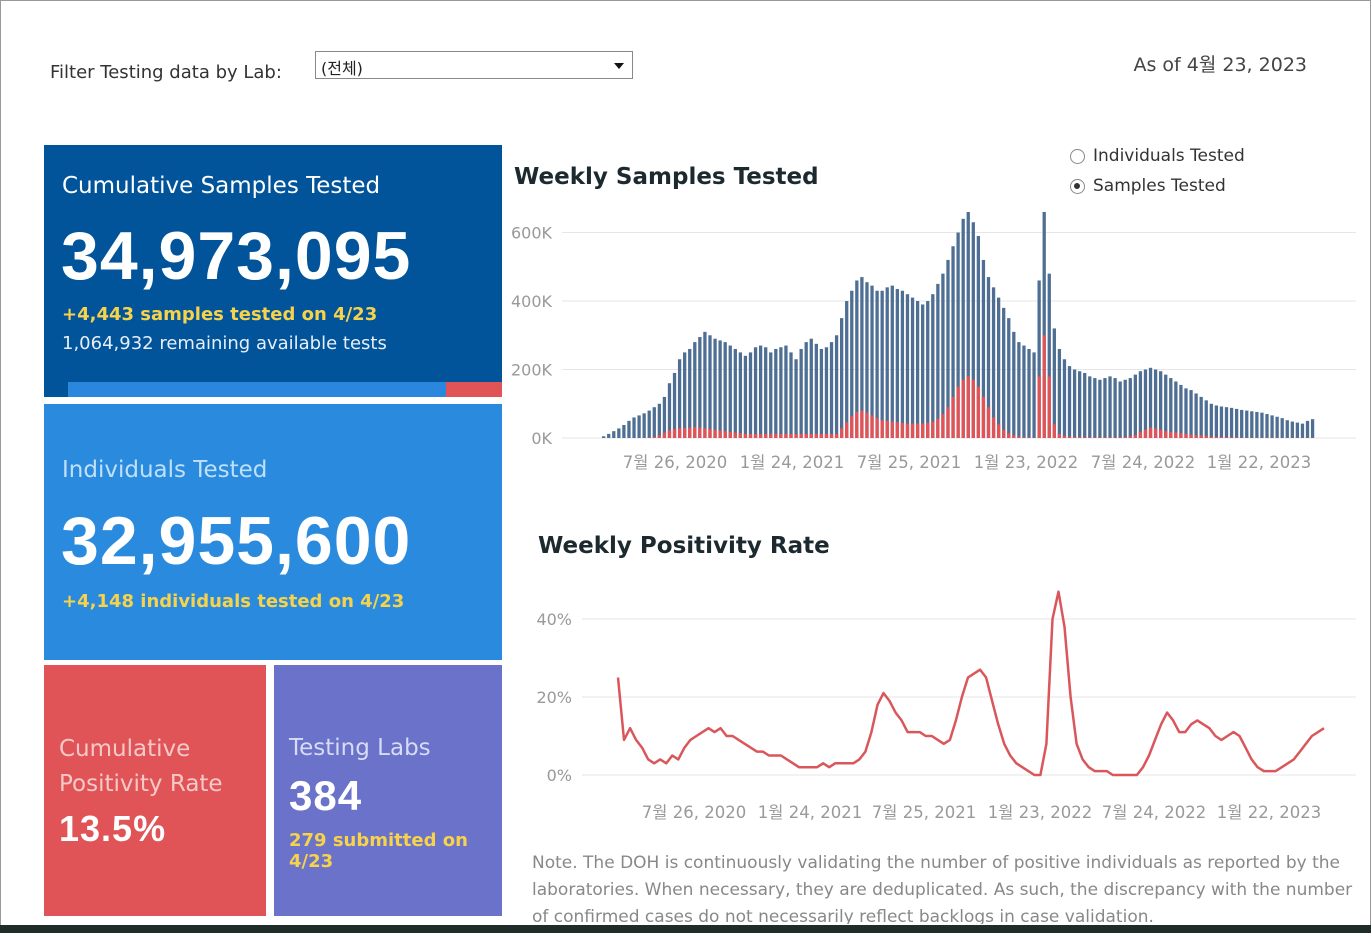 The height and width of the screenshot is (933, 1371). What do you see at coordinates (342, 68) in the screenshot?
I see `lab-filter-value: (전체)` at bounding box center [342, 68].